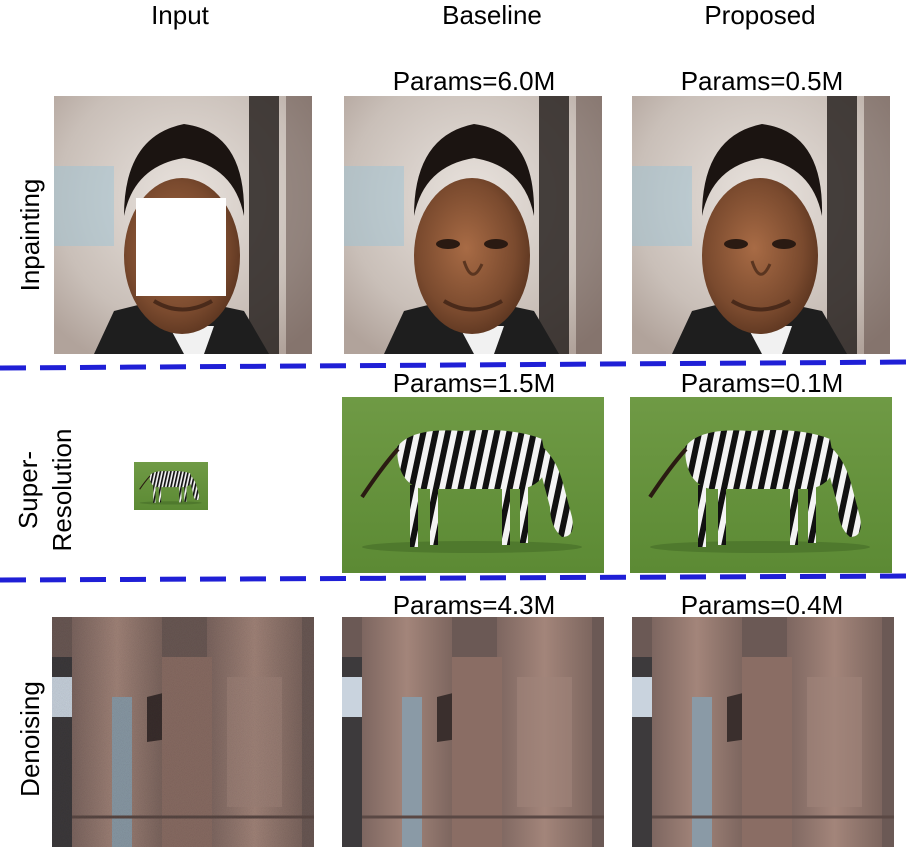 This screenshot has width=912, height=848. I want to click on row-label-inpainting: Inpainting, so click(30, 235).